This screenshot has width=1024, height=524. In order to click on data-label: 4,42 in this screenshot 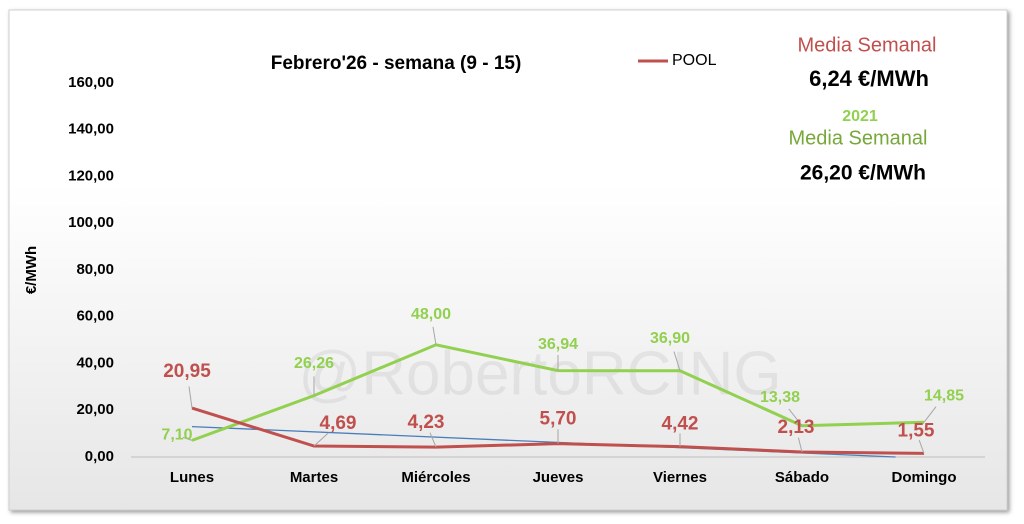, I will do `click(680, 424)`.